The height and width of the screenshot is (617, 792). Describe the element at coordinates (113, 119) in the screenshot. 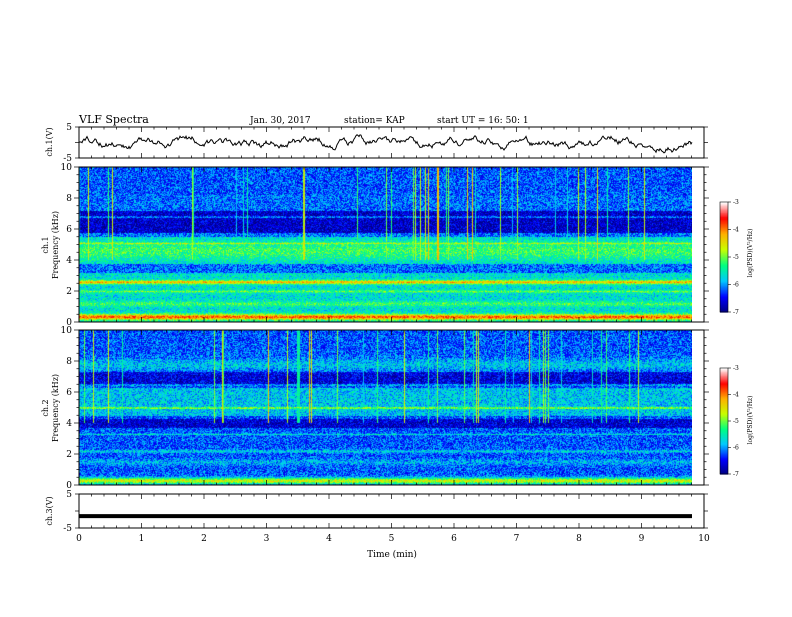

I see `figure-title: VLF Spectra` at that location.